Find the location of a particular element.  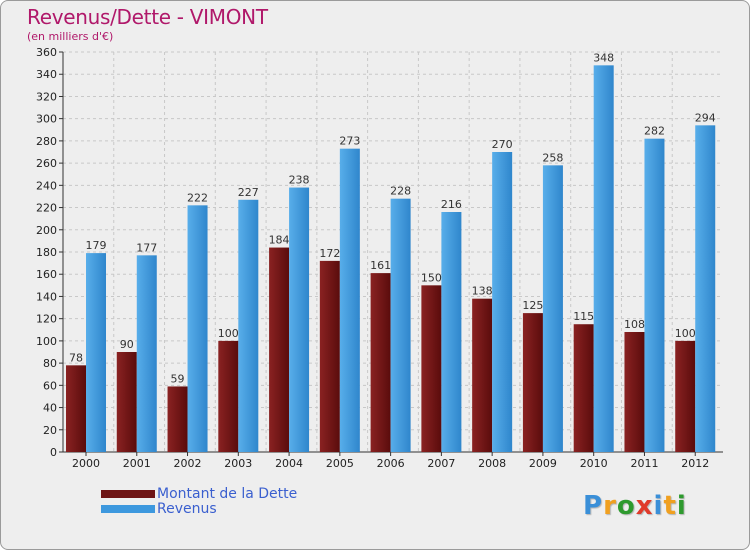

data-label: 177 is located at coordinates (146, 247).